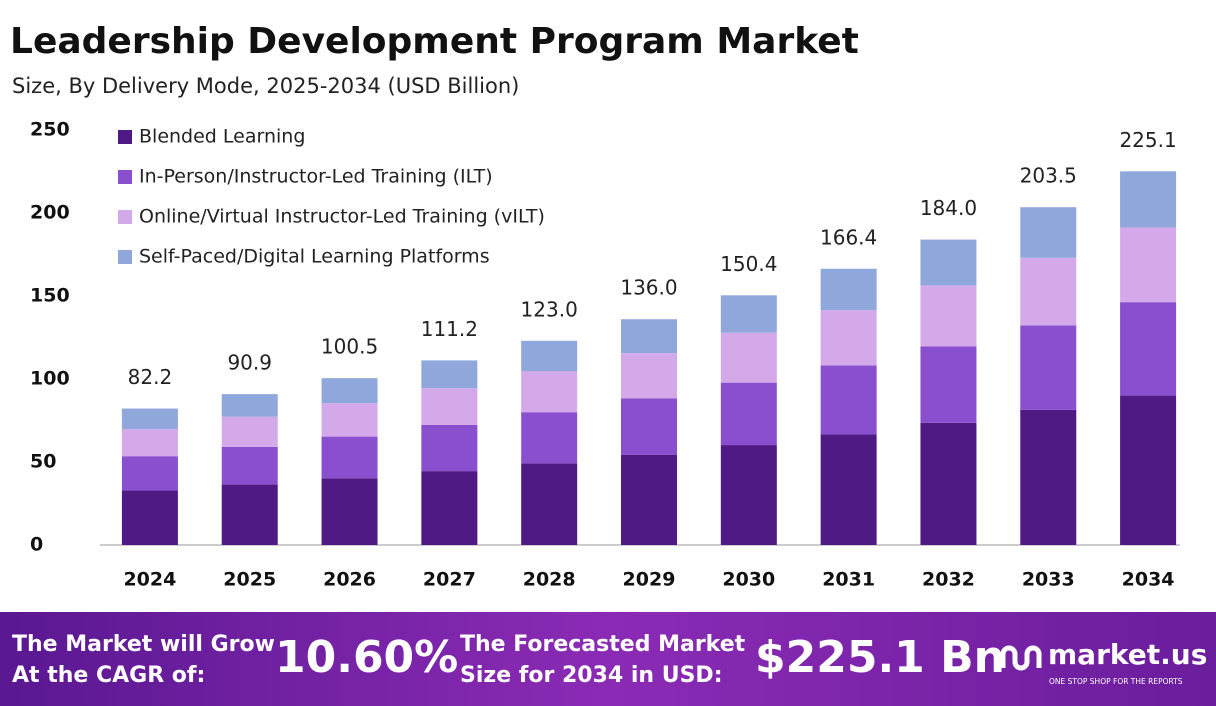 The width and height of the screenshot is (1216, 706). What do you see at coordinates (608, 659) in the screenshot?
I see `footer-banner` at bounding box center [608, 659].